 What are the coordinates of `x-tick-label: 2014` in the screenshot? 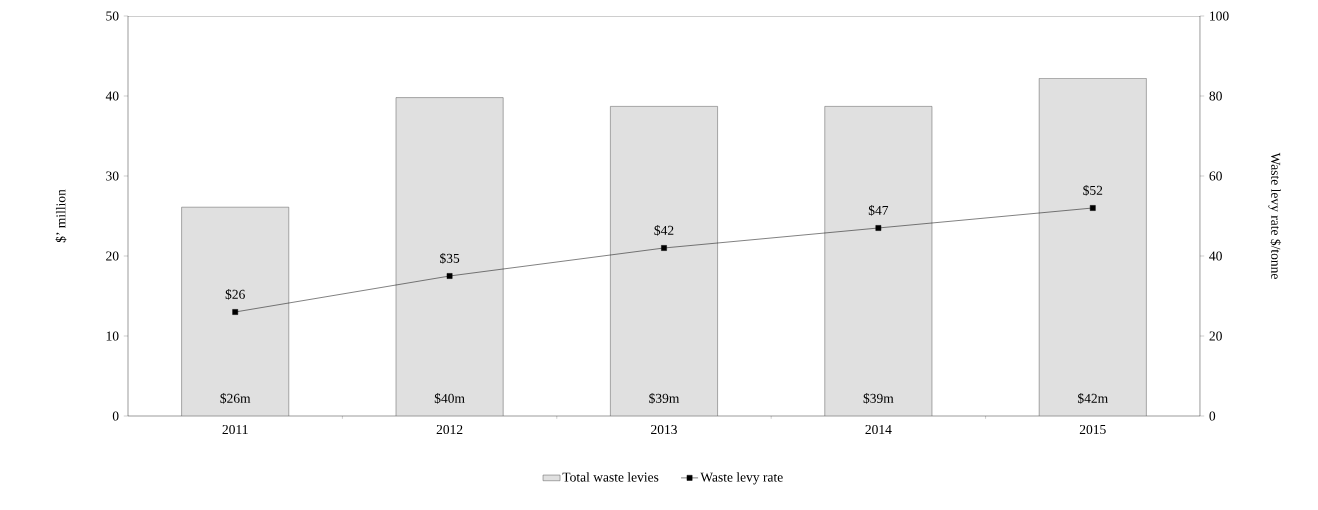 It's located at (878, 429).